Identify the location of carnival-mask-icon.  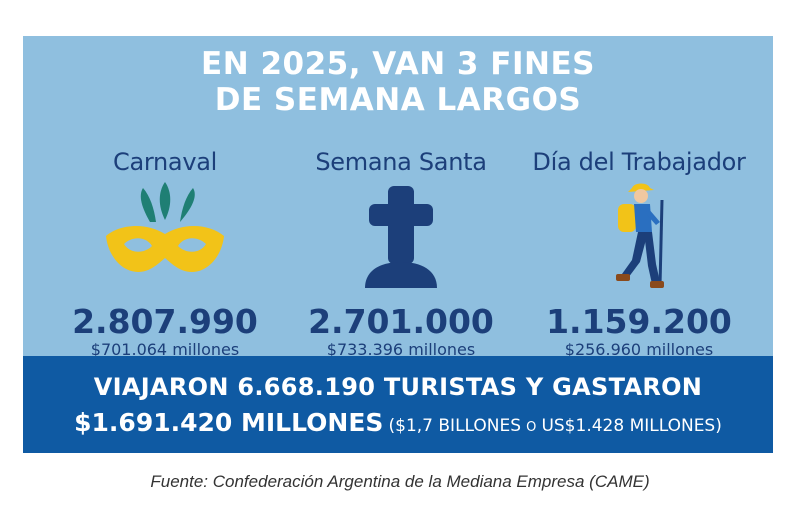
(165, 240).